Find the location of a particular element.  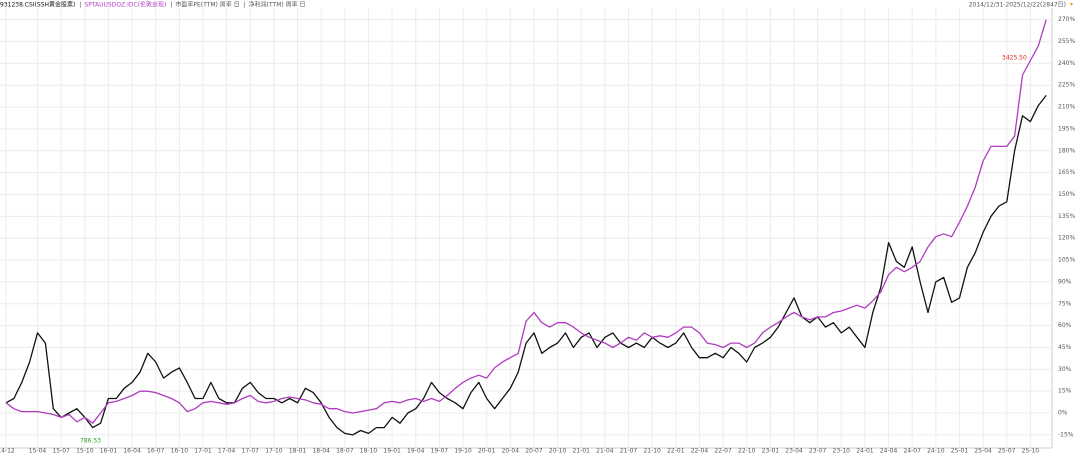

x-tick-label: 18-01 is located at coordinates (298, 451).